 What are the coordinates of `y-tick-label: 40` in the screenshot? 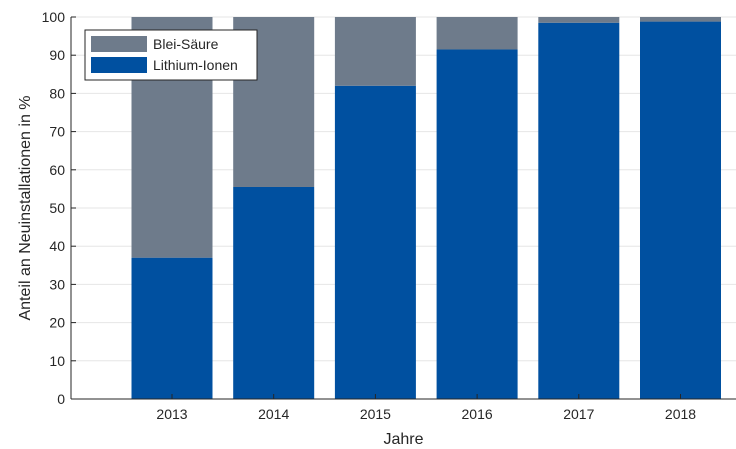 It's located at (57, 246).